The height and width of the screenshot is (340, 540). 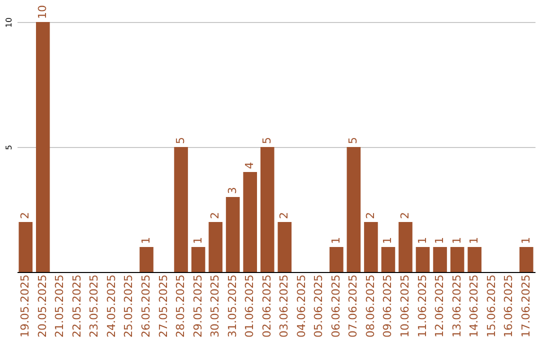 I want to click on data-label: 10, so click(x=42, y=12).